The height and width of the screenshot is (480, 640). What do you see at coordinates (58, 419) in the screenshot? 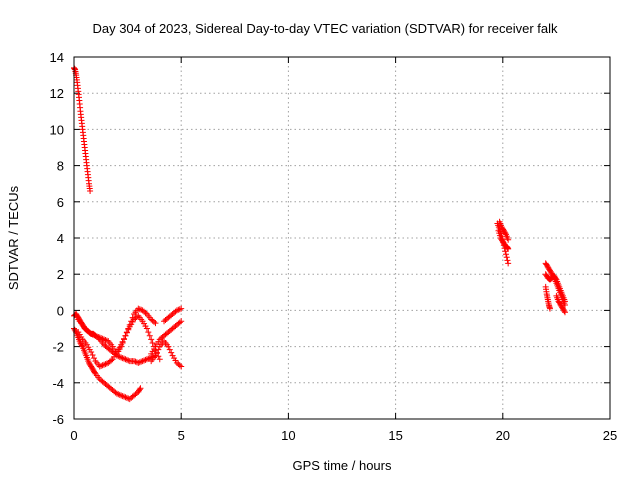
I see `y-tick-label: -6` at bounding box center [58, 419].